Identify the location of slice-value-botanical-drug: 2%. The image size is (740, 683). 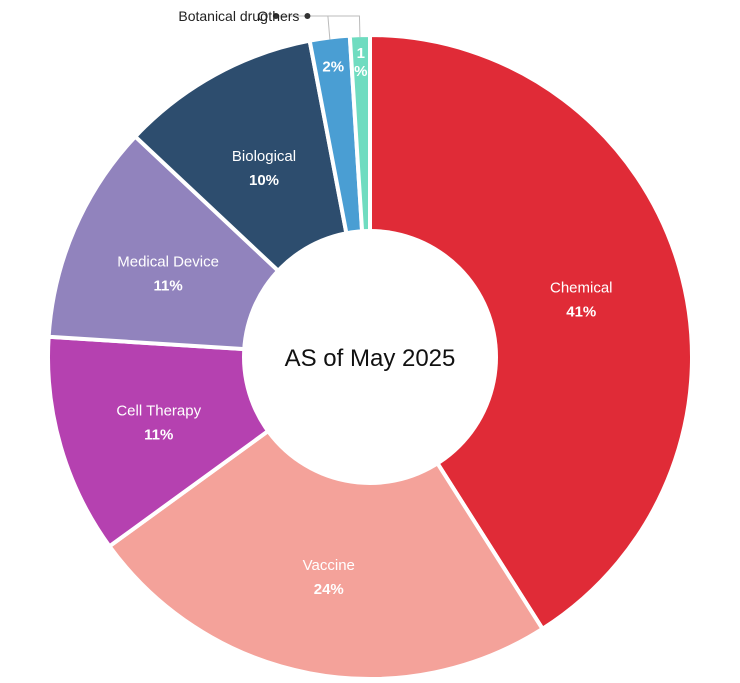
(333, 66).